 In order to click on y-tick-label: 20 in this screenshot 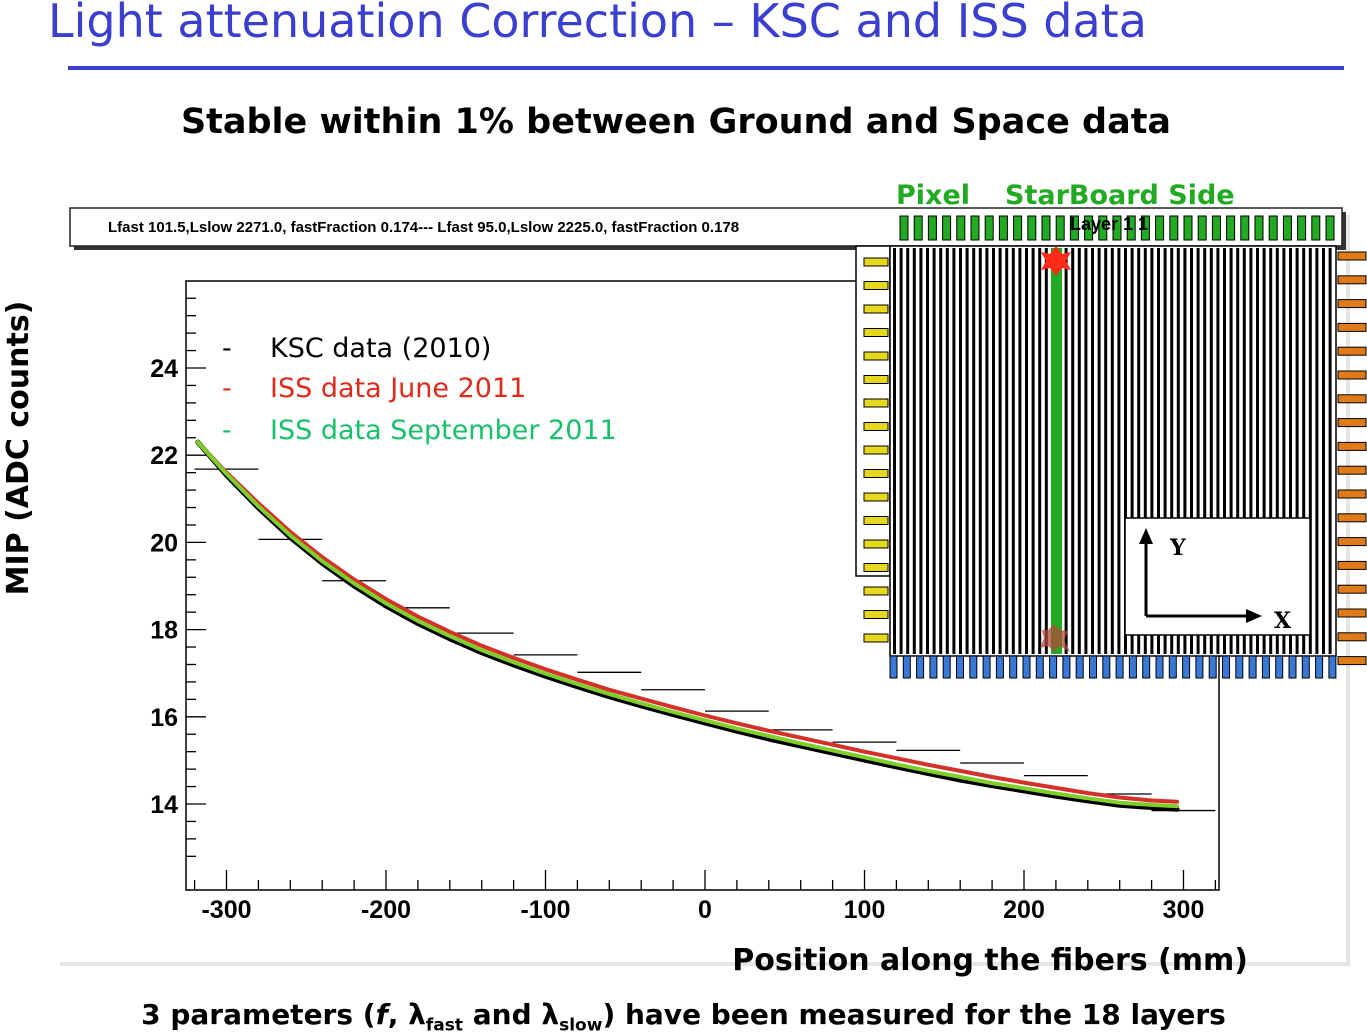, I will do `click(164, 543)`.